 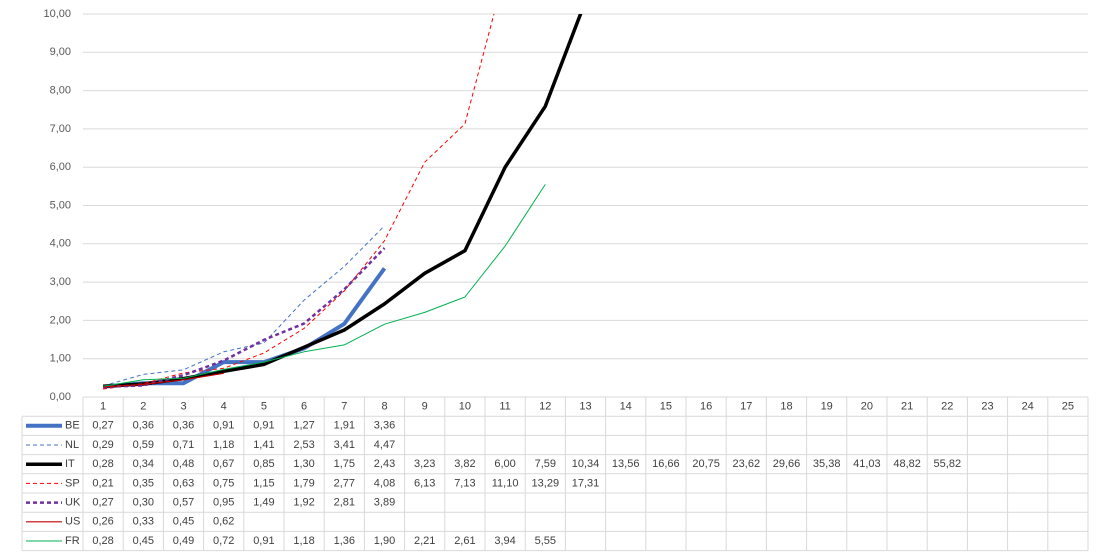 I want to click on table-value: 0,63, so click(x=183, y=483).